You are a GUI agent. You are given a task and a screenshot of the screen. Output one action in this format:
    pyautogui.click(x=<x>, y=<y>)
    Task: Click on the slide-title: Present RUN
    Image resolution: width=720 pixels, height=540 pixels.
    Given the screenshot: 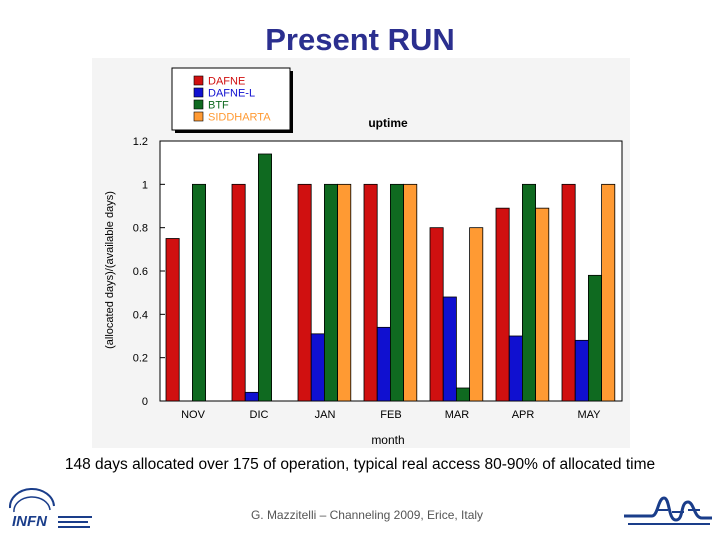 What is the action you would take?
    pyautogui.click(x=360, y=39)
    